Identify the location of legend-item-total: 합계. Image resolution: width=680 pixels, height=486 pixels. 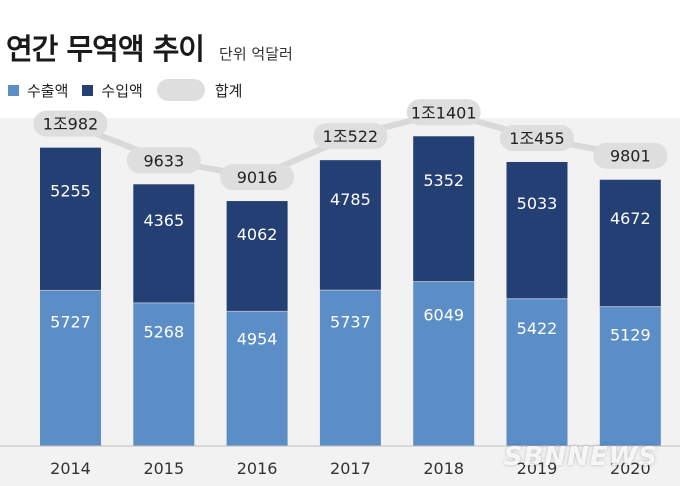
(199, 90).